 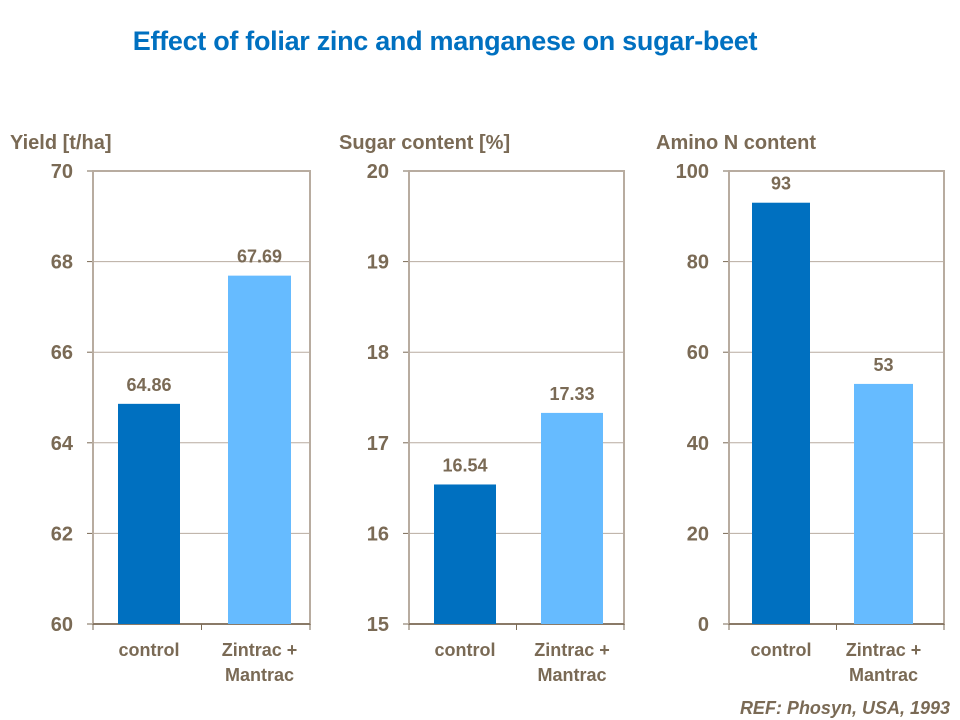 What do you see at coordinates (148, 385) in the screenshot?
I see `data-label: 64.86` at bounding box center [148, 385].